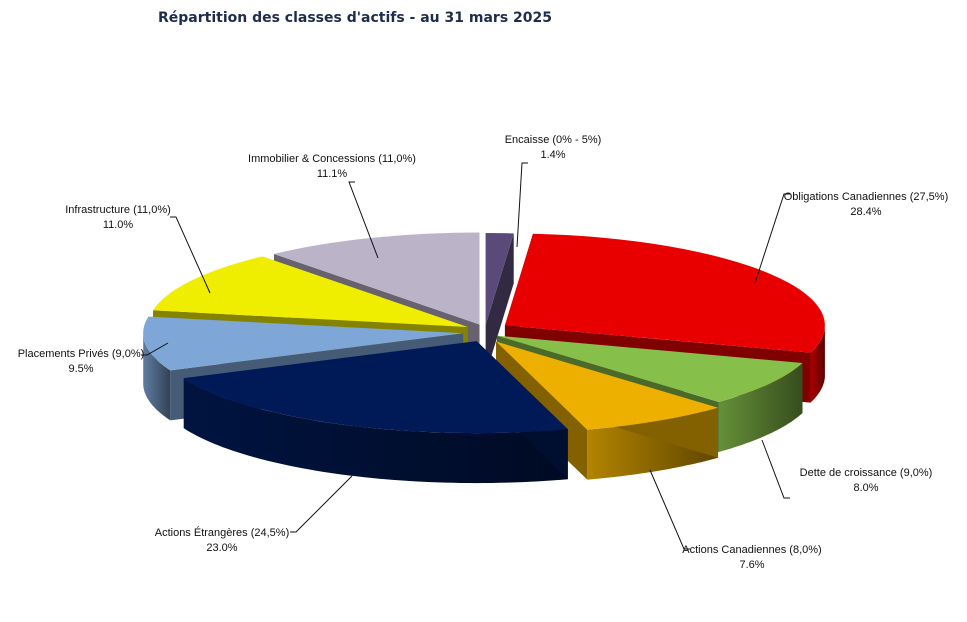 This screenshot has height=622, width=967. Describe the element at coordinates (865, 212) in the screenshot. I see `slice-value-label: 28.4%` at that location.